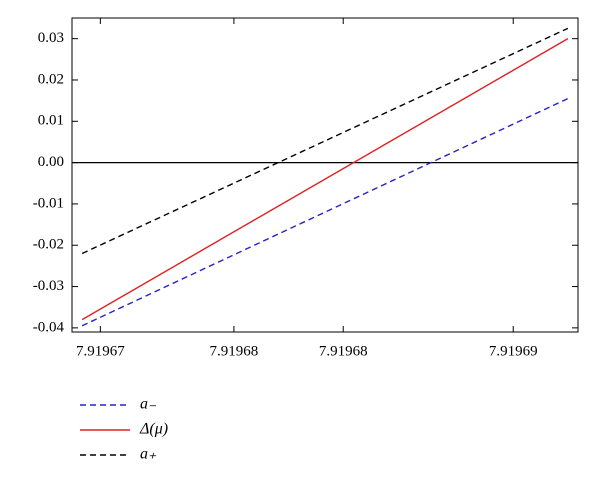 The height and width of the screenshot is (479, 600). Describe the element at coordinates (51, 121) in the screenshot. I see `y-tick-label: 0.01` at that location.